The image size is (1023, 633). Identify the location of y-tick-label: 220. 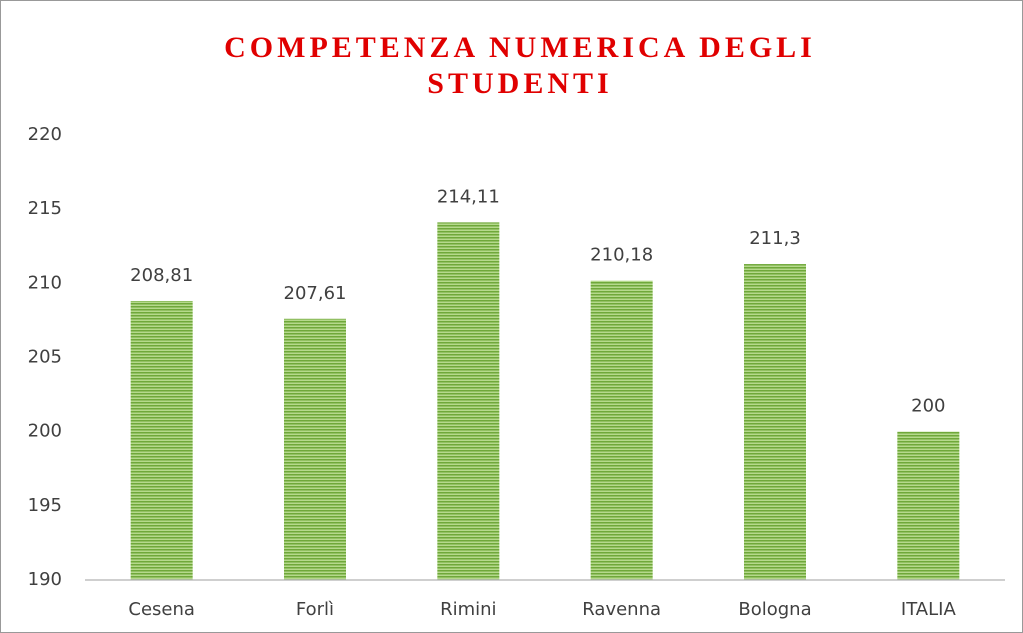
(45, 134).